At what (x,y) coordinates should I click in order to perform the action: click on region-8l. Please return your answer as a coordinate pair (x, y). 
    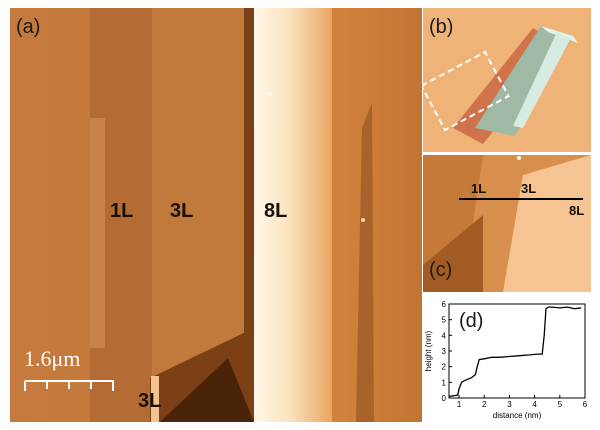
    Looking at the image, I should click on (547, 223).